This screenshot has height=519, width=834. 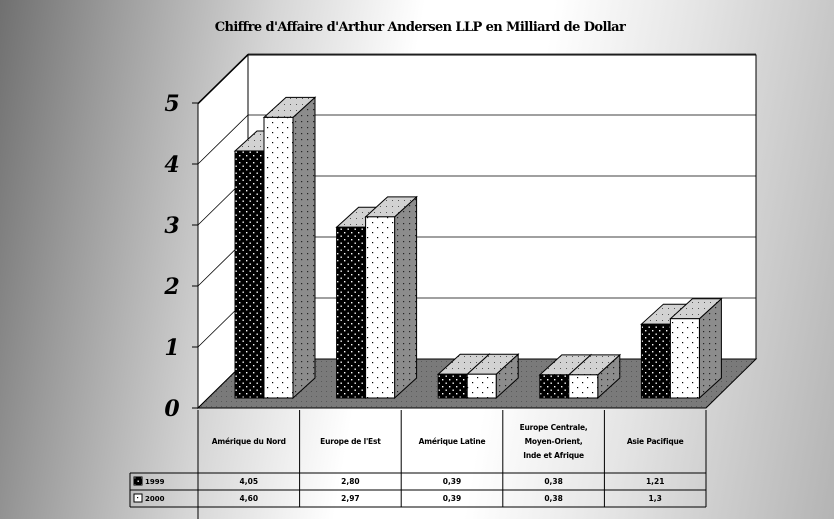 What do you see at coordinates (155, 499) in the screenshot?
I see `legend-label: 2000` at bounding box center [155, 499].